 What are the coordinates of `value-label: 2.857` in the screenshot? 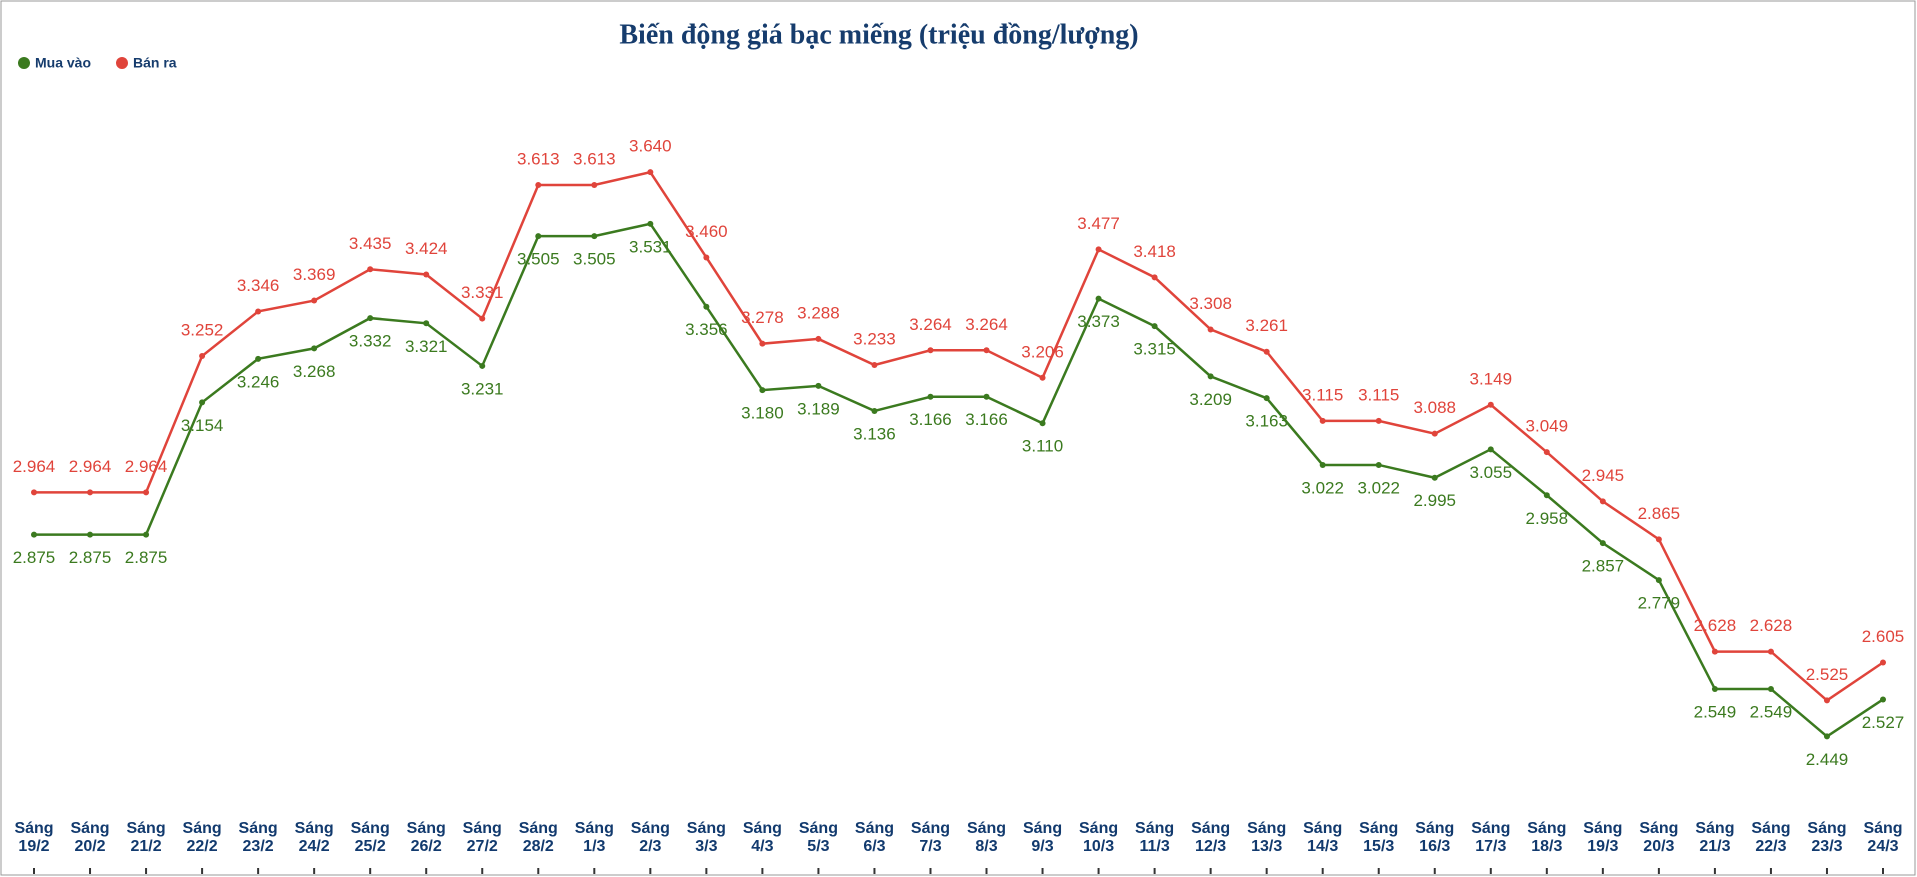 It's located at (1603, 566).